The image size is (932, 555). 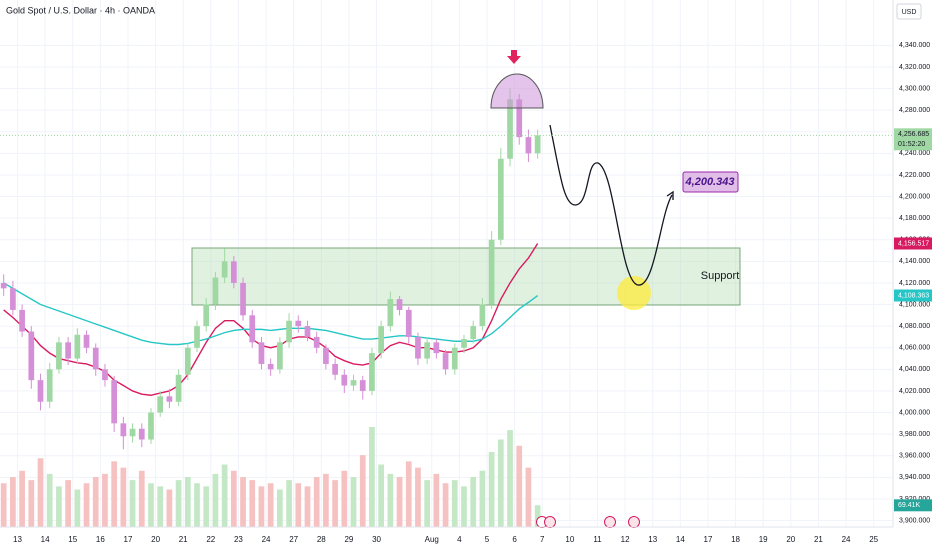 What do you see at coordinates (913, 243) in the screenshot?
I see `ma-price-label: 4,156.517` at bounding box center [913, 243].